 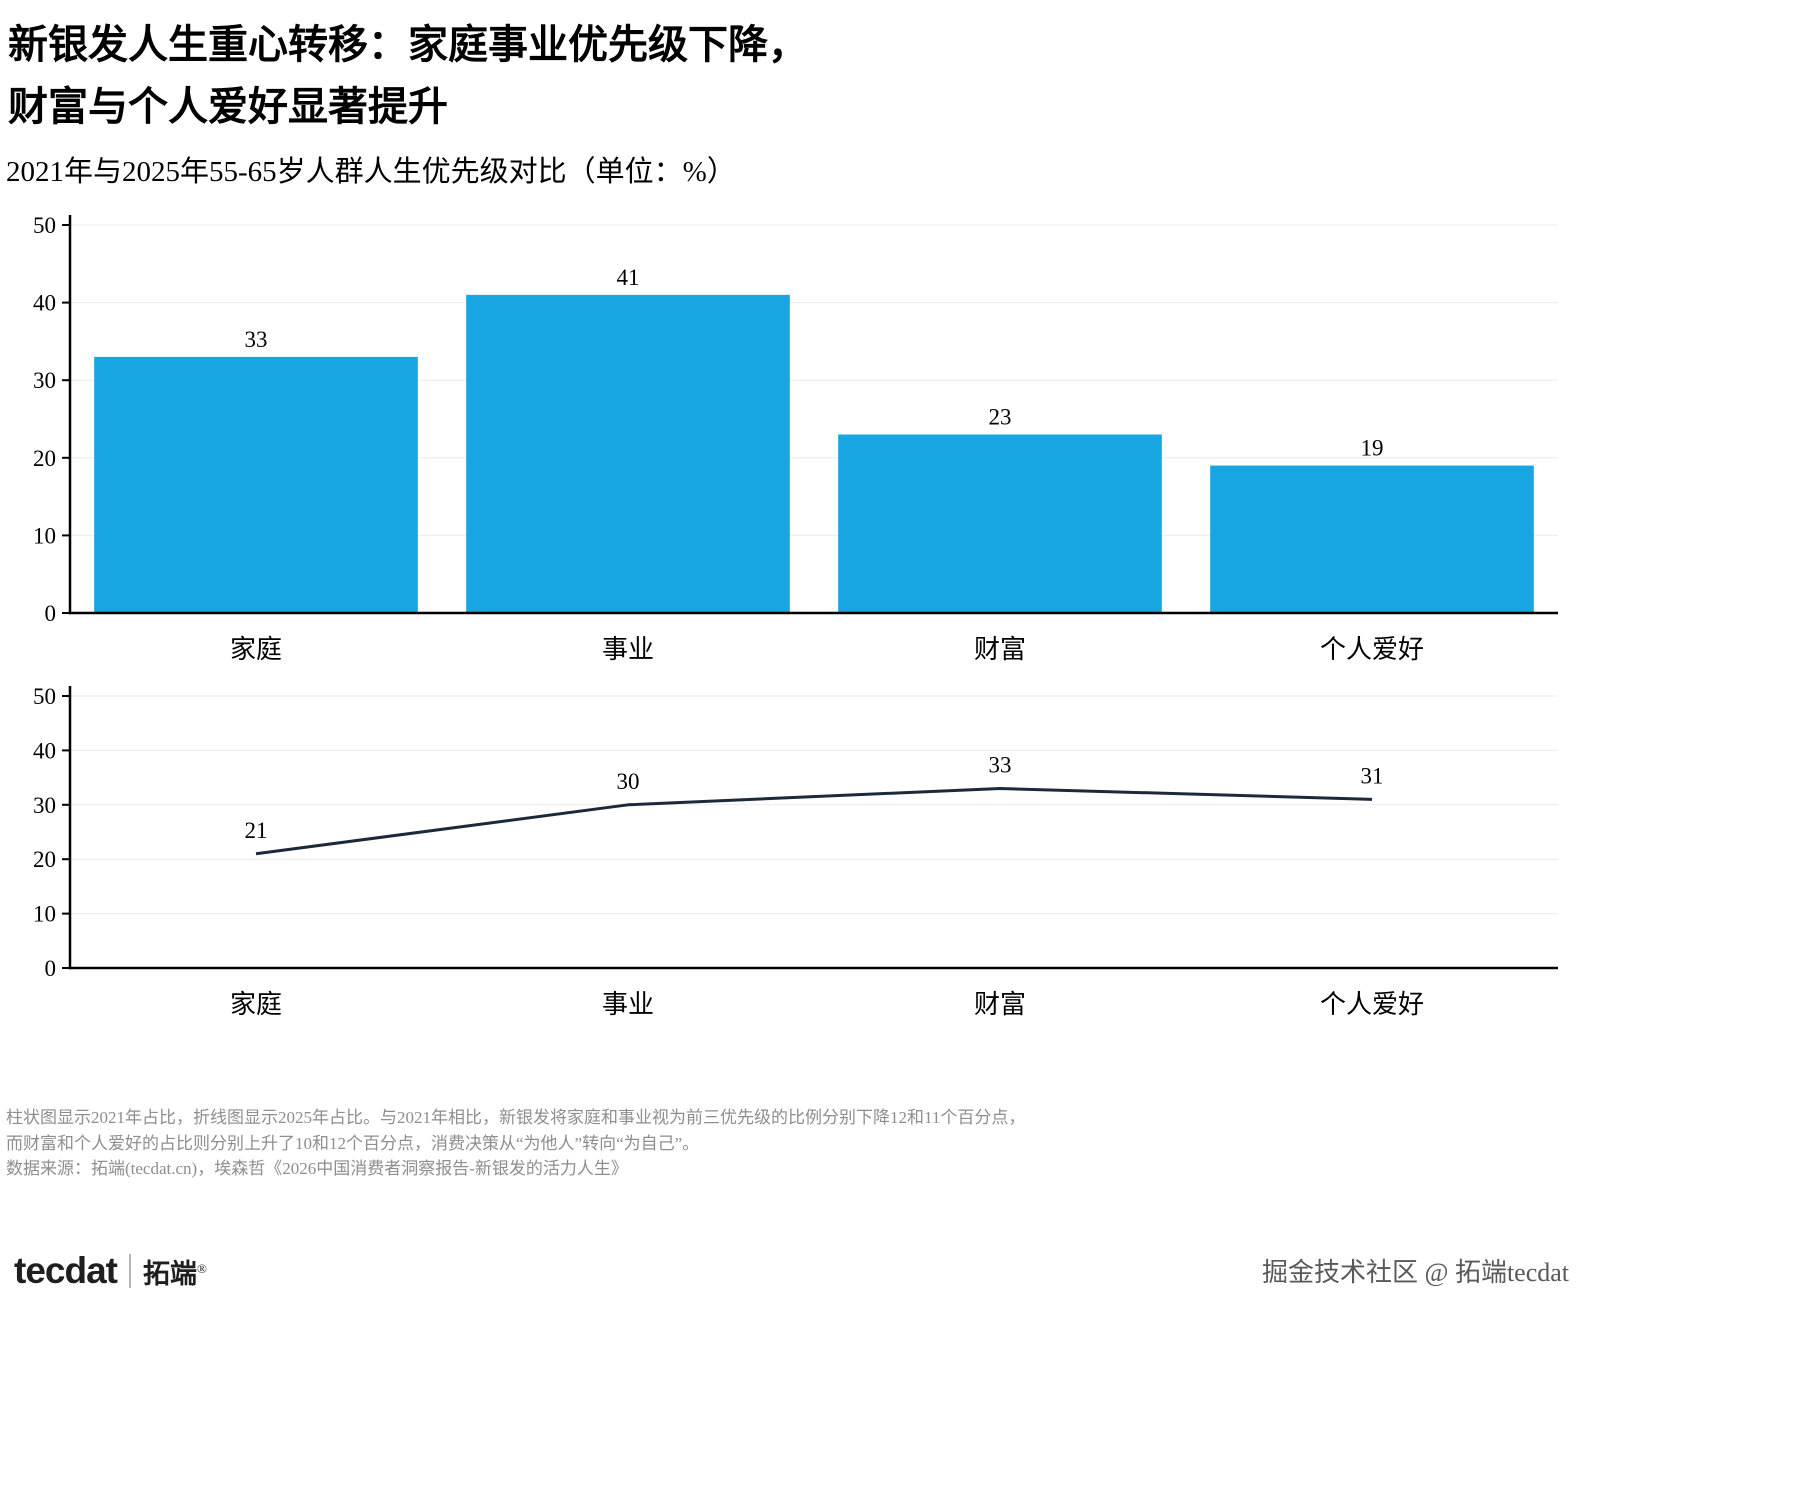 I want to click on tecdat-logo: tecdat 拓端®, so click(x=110, y=1271).